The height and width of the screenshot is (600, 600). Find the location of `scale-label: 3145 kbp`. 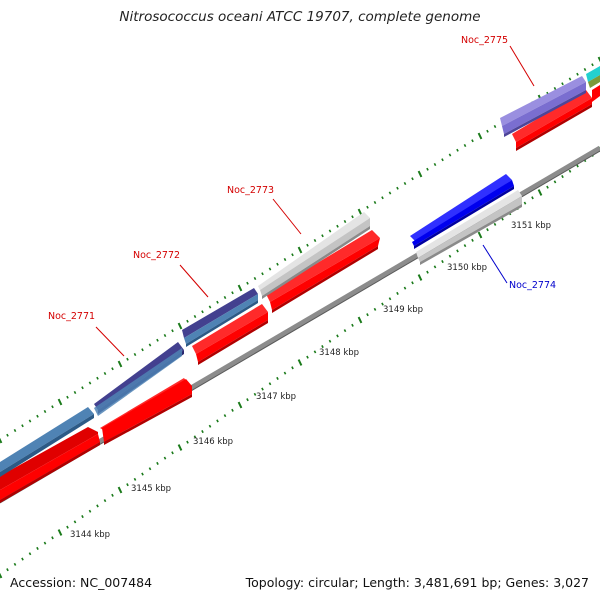

scale-label: 3145 kbp is located at coordinates (151, 489).